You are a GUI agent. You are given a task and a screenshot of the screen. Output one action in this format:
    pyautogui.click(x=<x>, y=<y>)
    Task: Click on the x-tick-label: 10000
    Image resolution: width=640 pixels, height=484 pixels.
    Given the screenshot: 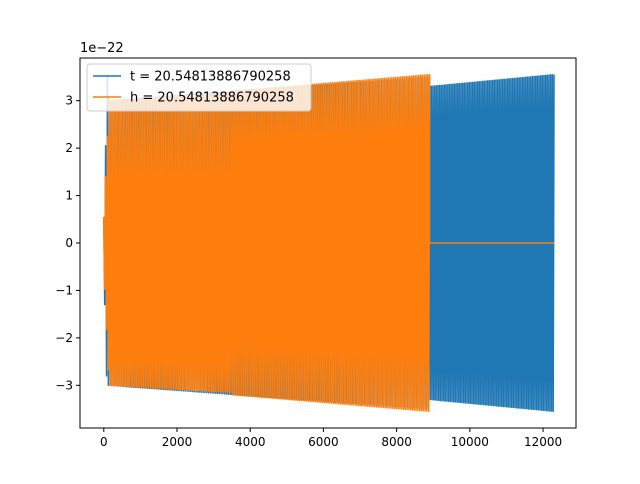 What is the action you would take?
    pyautogui.click(x=470, y=442)
    